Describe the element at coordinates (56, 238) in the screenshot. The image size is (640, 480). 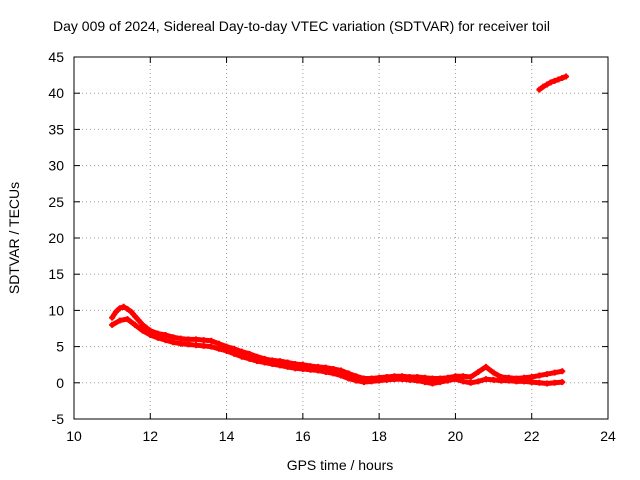
I see `y-tick-label: 20` at that location.